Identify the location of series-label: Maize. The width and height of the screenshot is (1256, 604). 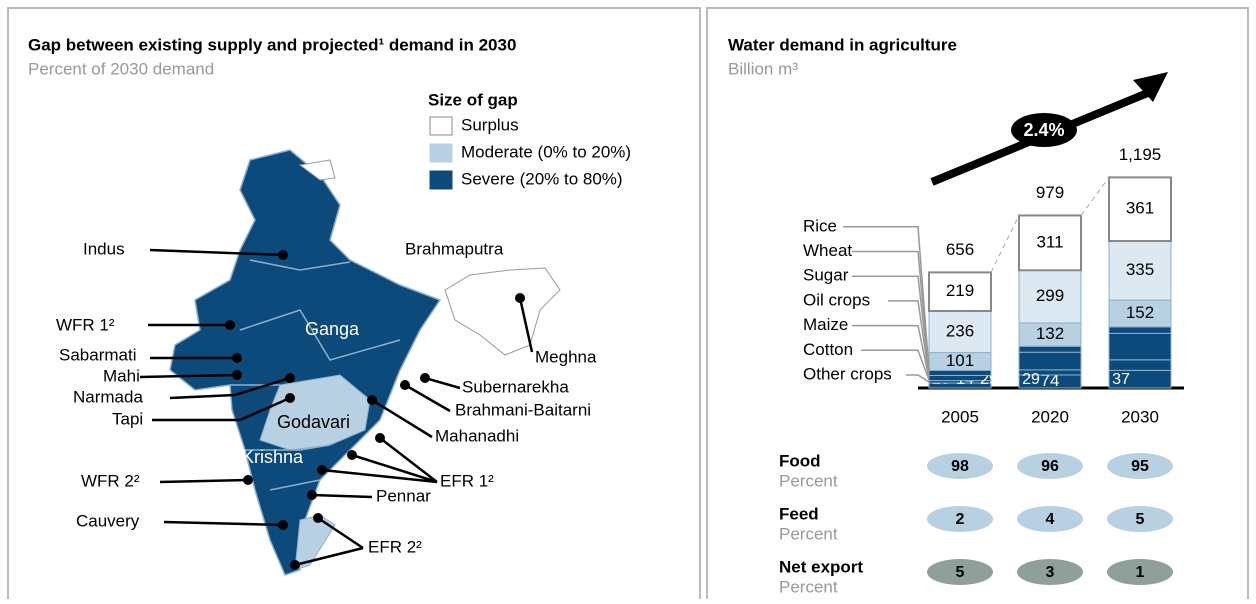
(825, 324).